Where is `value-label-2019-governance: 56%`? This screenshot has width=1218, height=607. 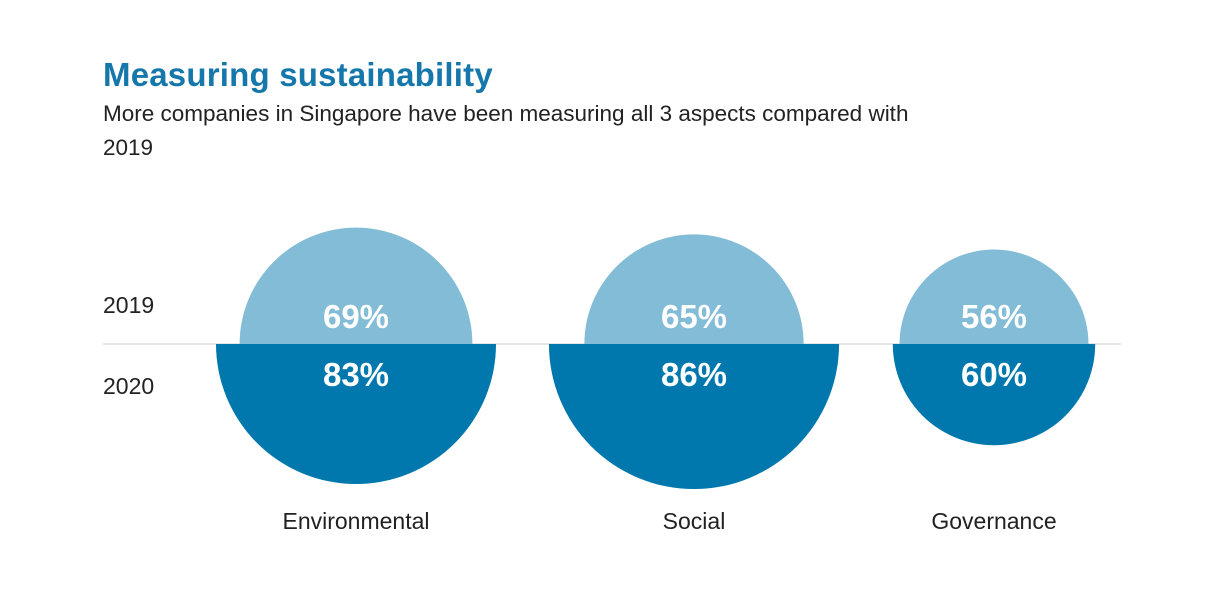 value-label-2019-governance: 56% is located at coordinates (994, 316).